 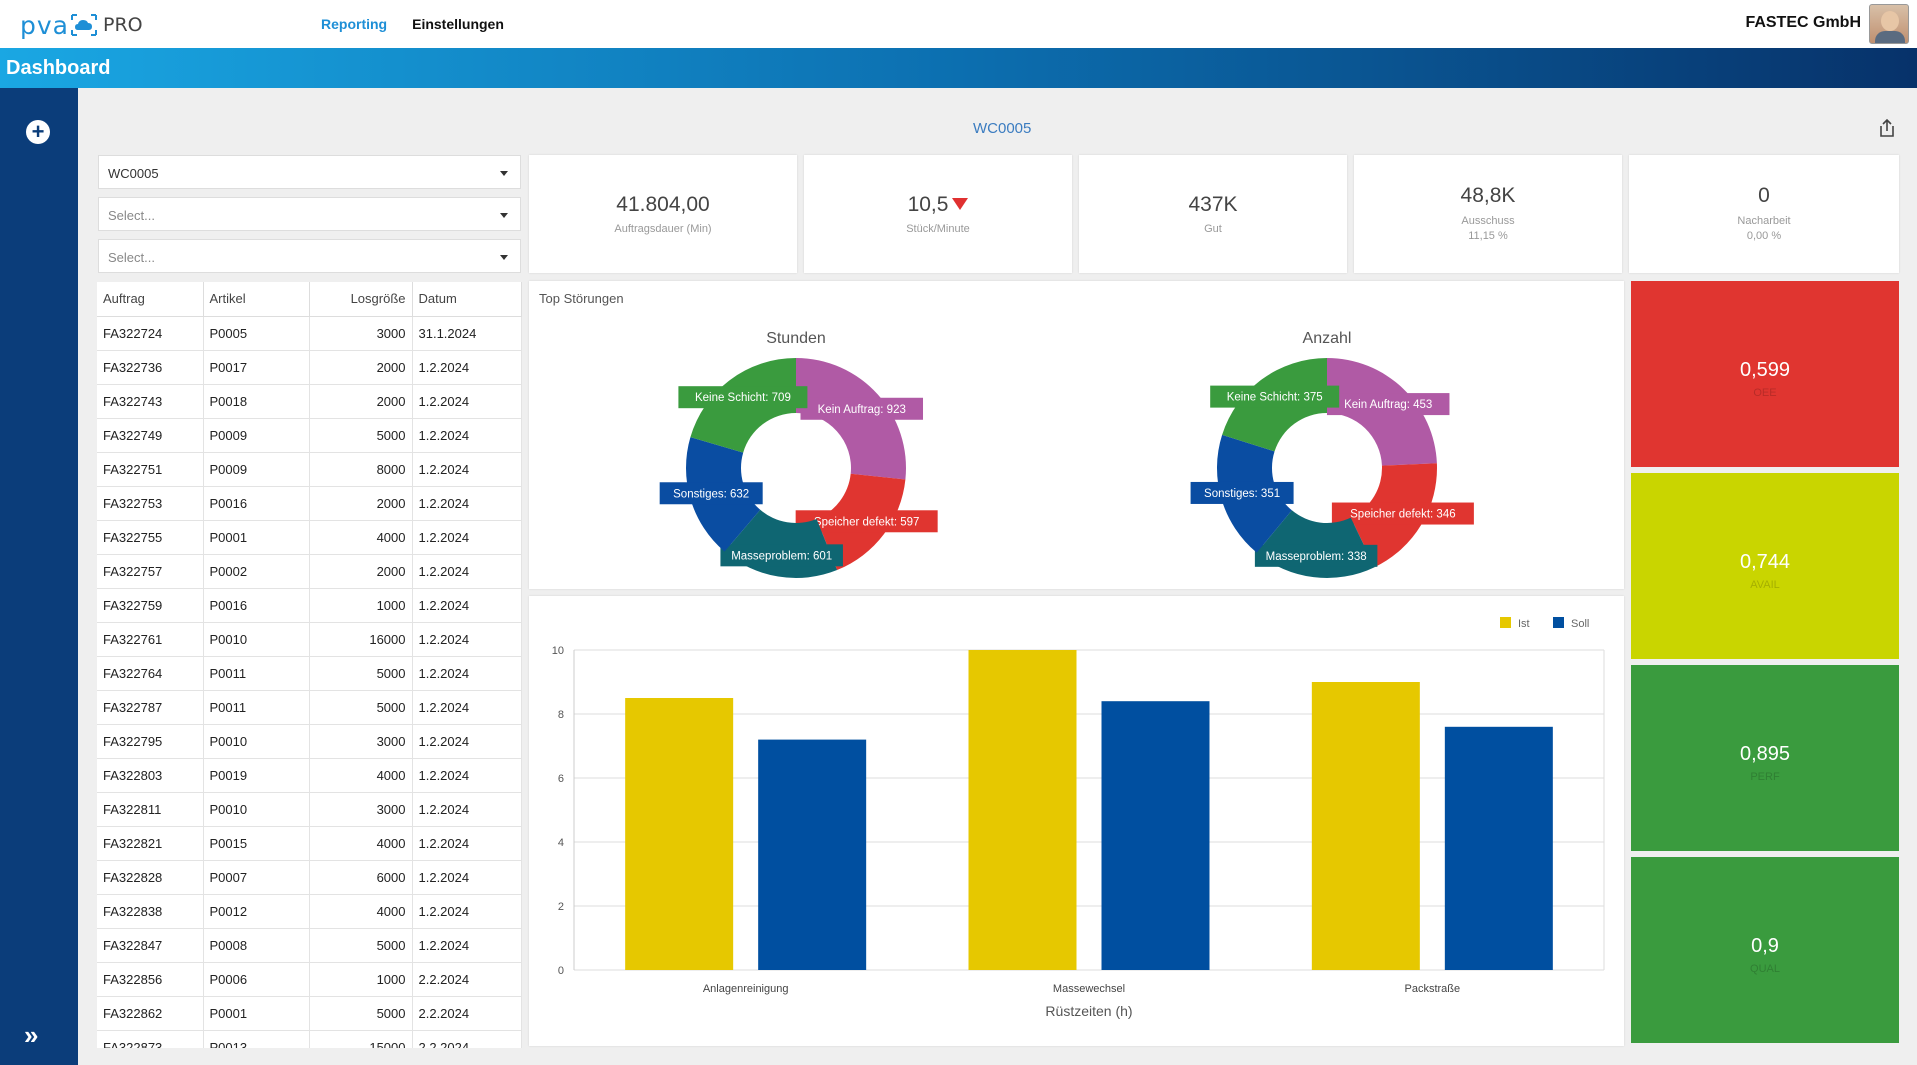 What do you see at coordinates (1213, 229) in the screenshot?
I see `kpi-label: Gut` at bounding box center [1213, 229].